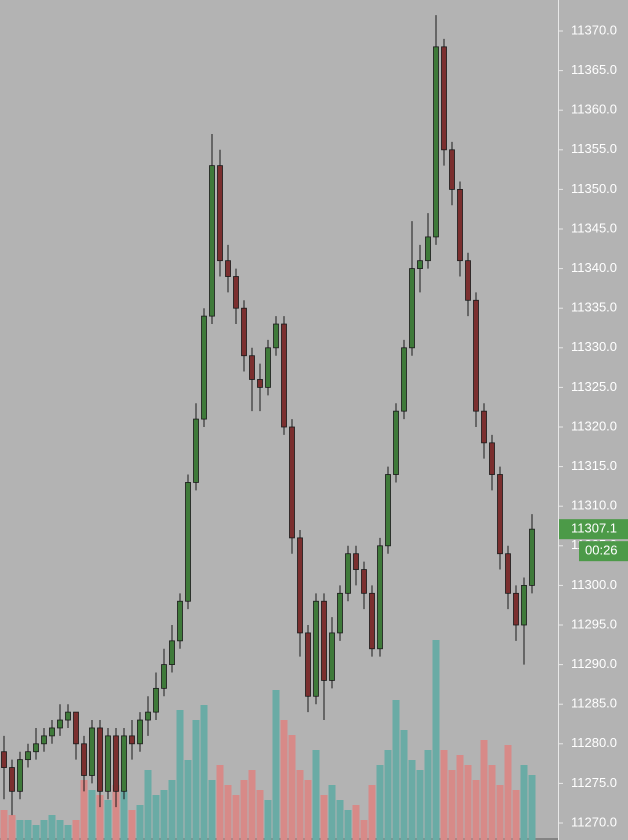  Describe the element at coordinates (594, 29) in the screenshot. I see `y-tick-label: 11370.0` at that location.